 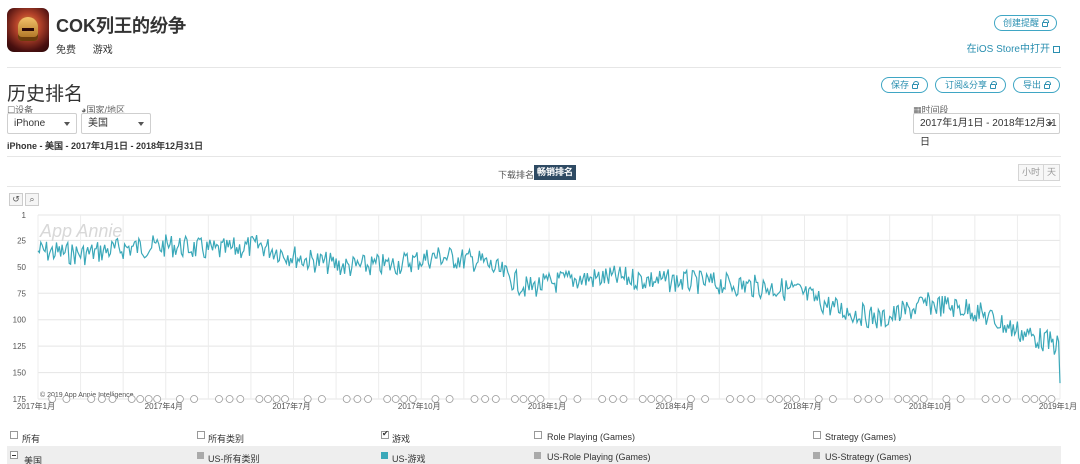 What do you see at coordinates (1013, 47) in the screenshot?
I see `open-in-store-link: 在iOS Store中打开` at bounding box center [1013, 47].